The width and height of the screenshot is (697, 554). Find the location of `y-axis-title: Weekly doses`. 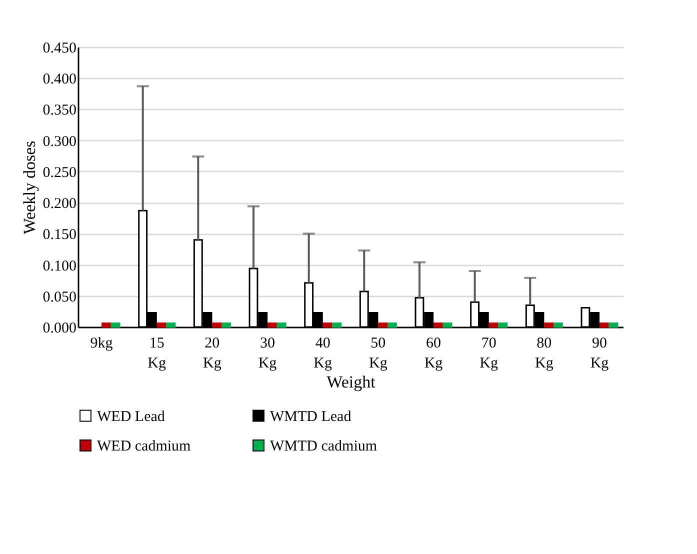

y-axis-title: Weekly doses is located at coordinates (29, 187).